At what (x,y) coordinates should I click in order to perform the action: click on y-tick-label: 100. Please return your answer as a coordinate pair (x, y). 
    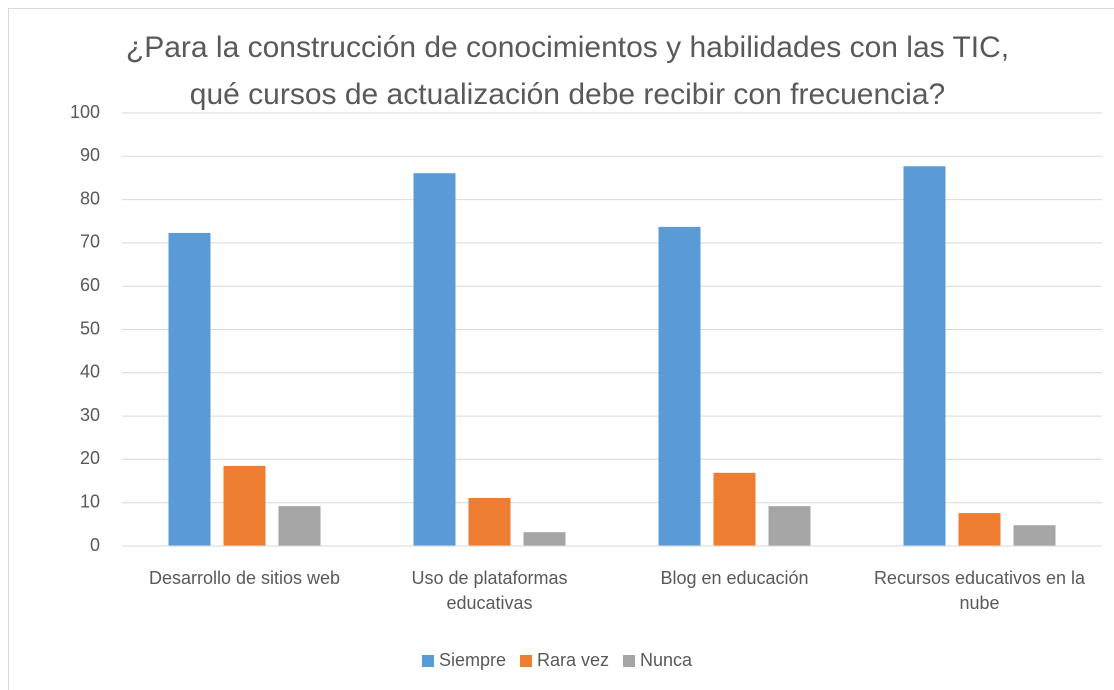
    Looking at the image, I should click on (85, 112).